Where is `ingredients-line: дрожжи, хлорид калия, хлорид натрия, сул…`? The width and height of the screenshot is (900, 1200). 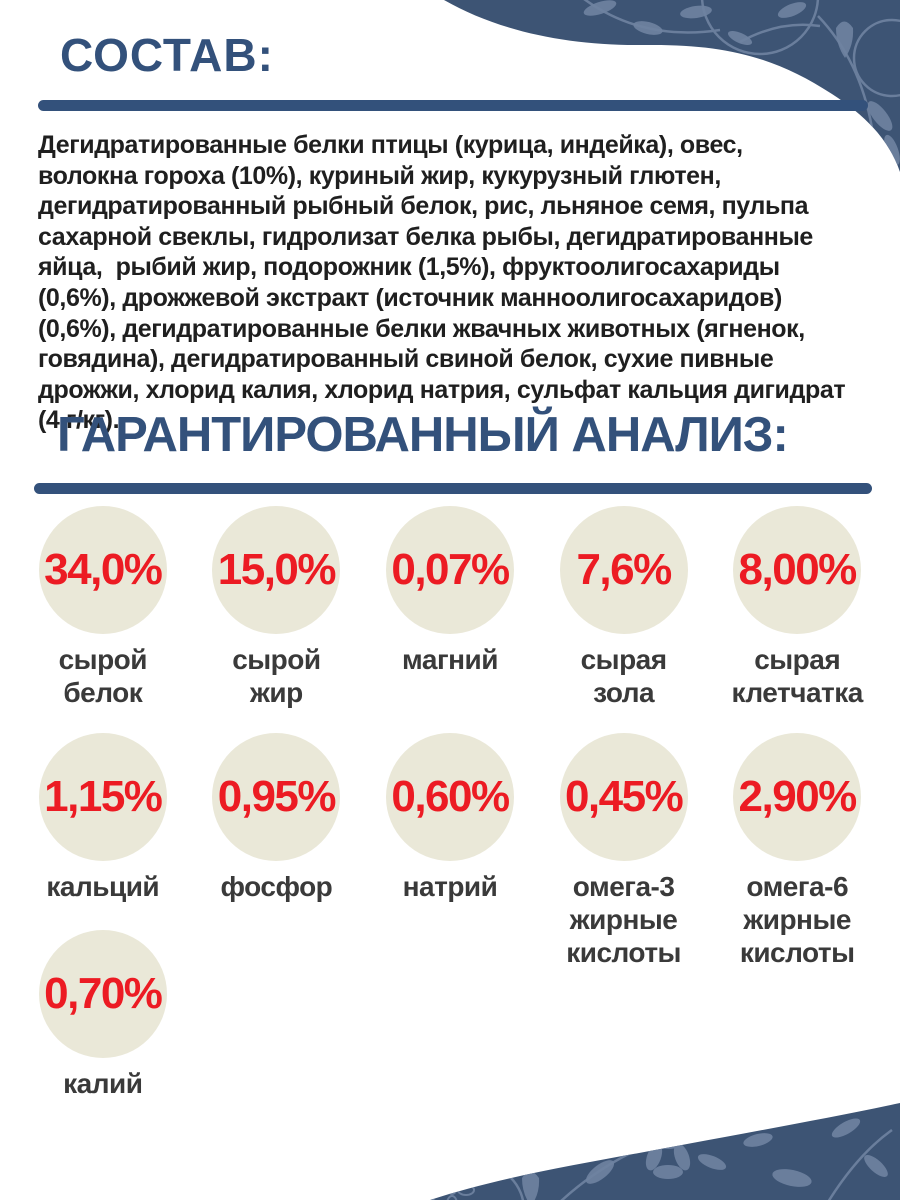 ingredients-line: дрожжи, хлорид калия, хлорид натрия, сул… is located at coordinates (442, 389).